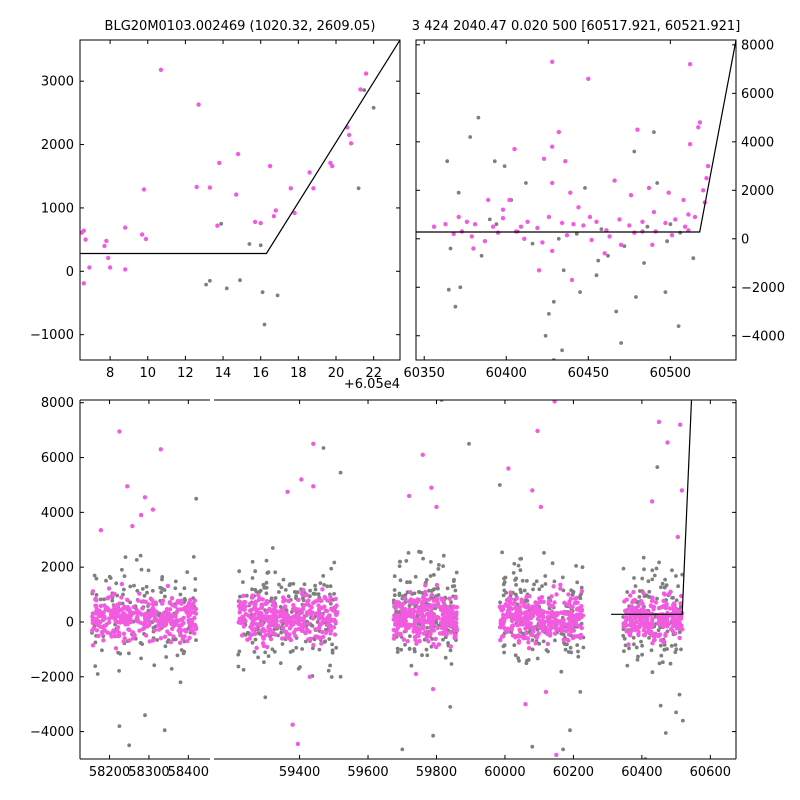  I want to click on panel-bottom-seg1-x-tick-label: 59600, so click(367, 772).